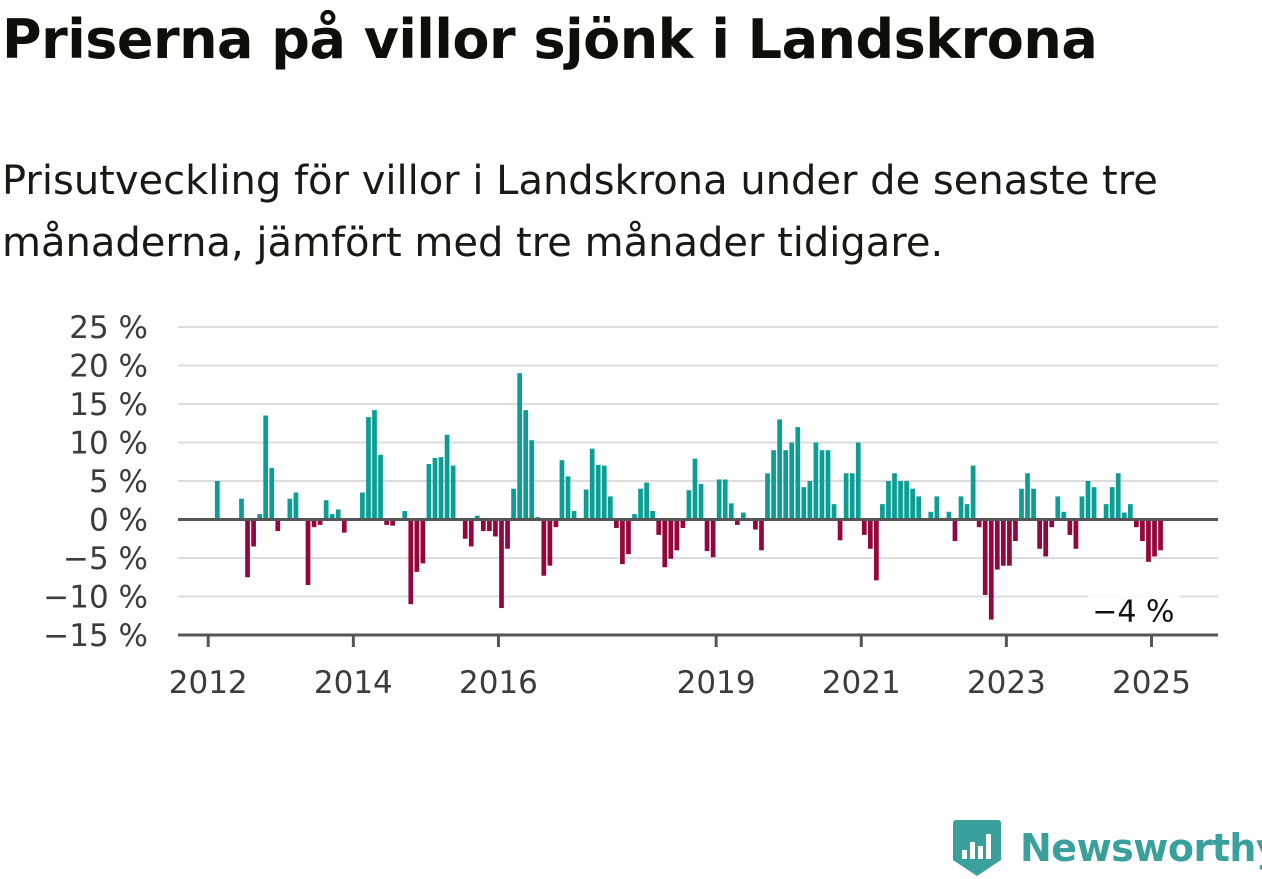 The image size is (1262, 879). I want to click on y-tick-label: 5 %, so click(118, 482).